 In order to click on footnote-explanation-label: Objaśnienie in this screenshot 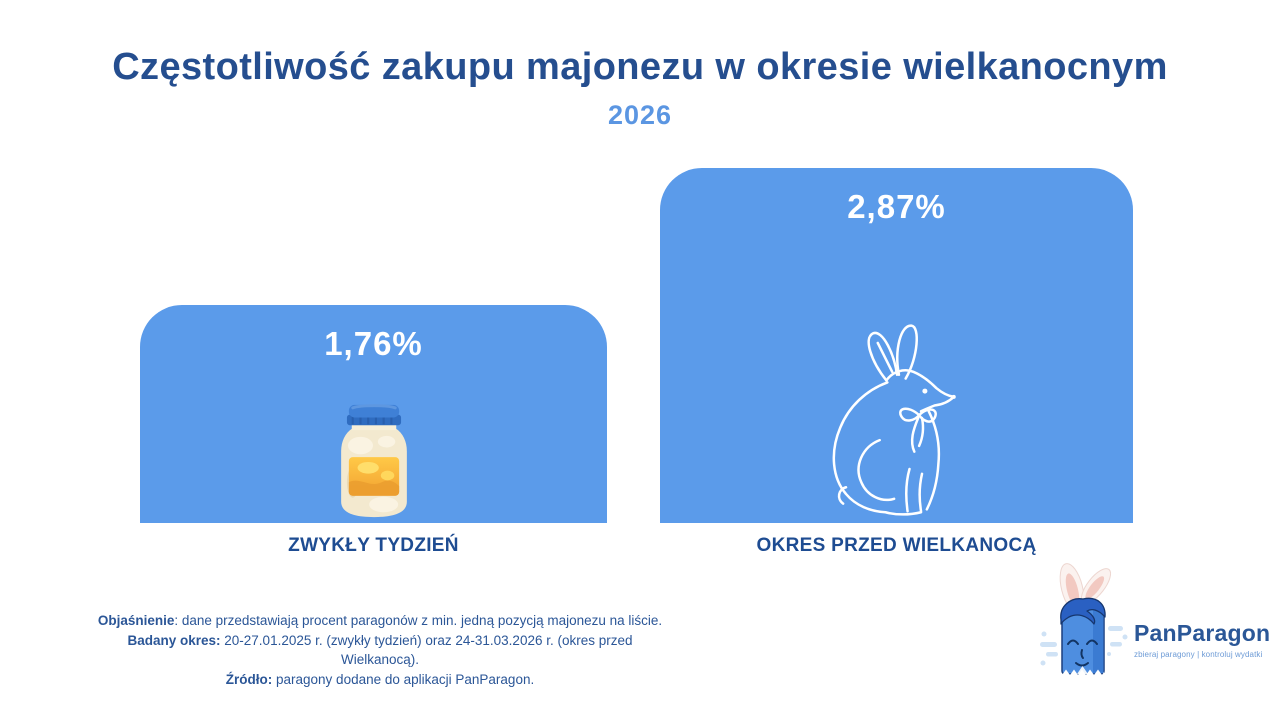, I will do `click(136, 620)`.